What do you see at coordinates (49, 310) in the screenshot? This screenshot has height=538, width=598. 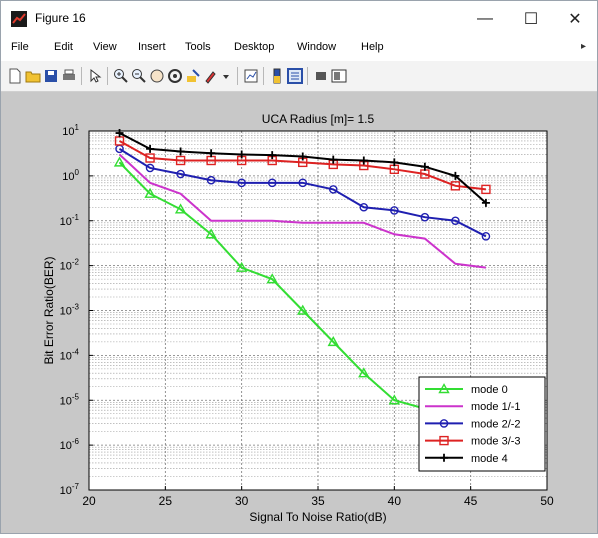 I see `y-axis-label: Bit Error Ratio(BER)` at bounding box center [49, 310].